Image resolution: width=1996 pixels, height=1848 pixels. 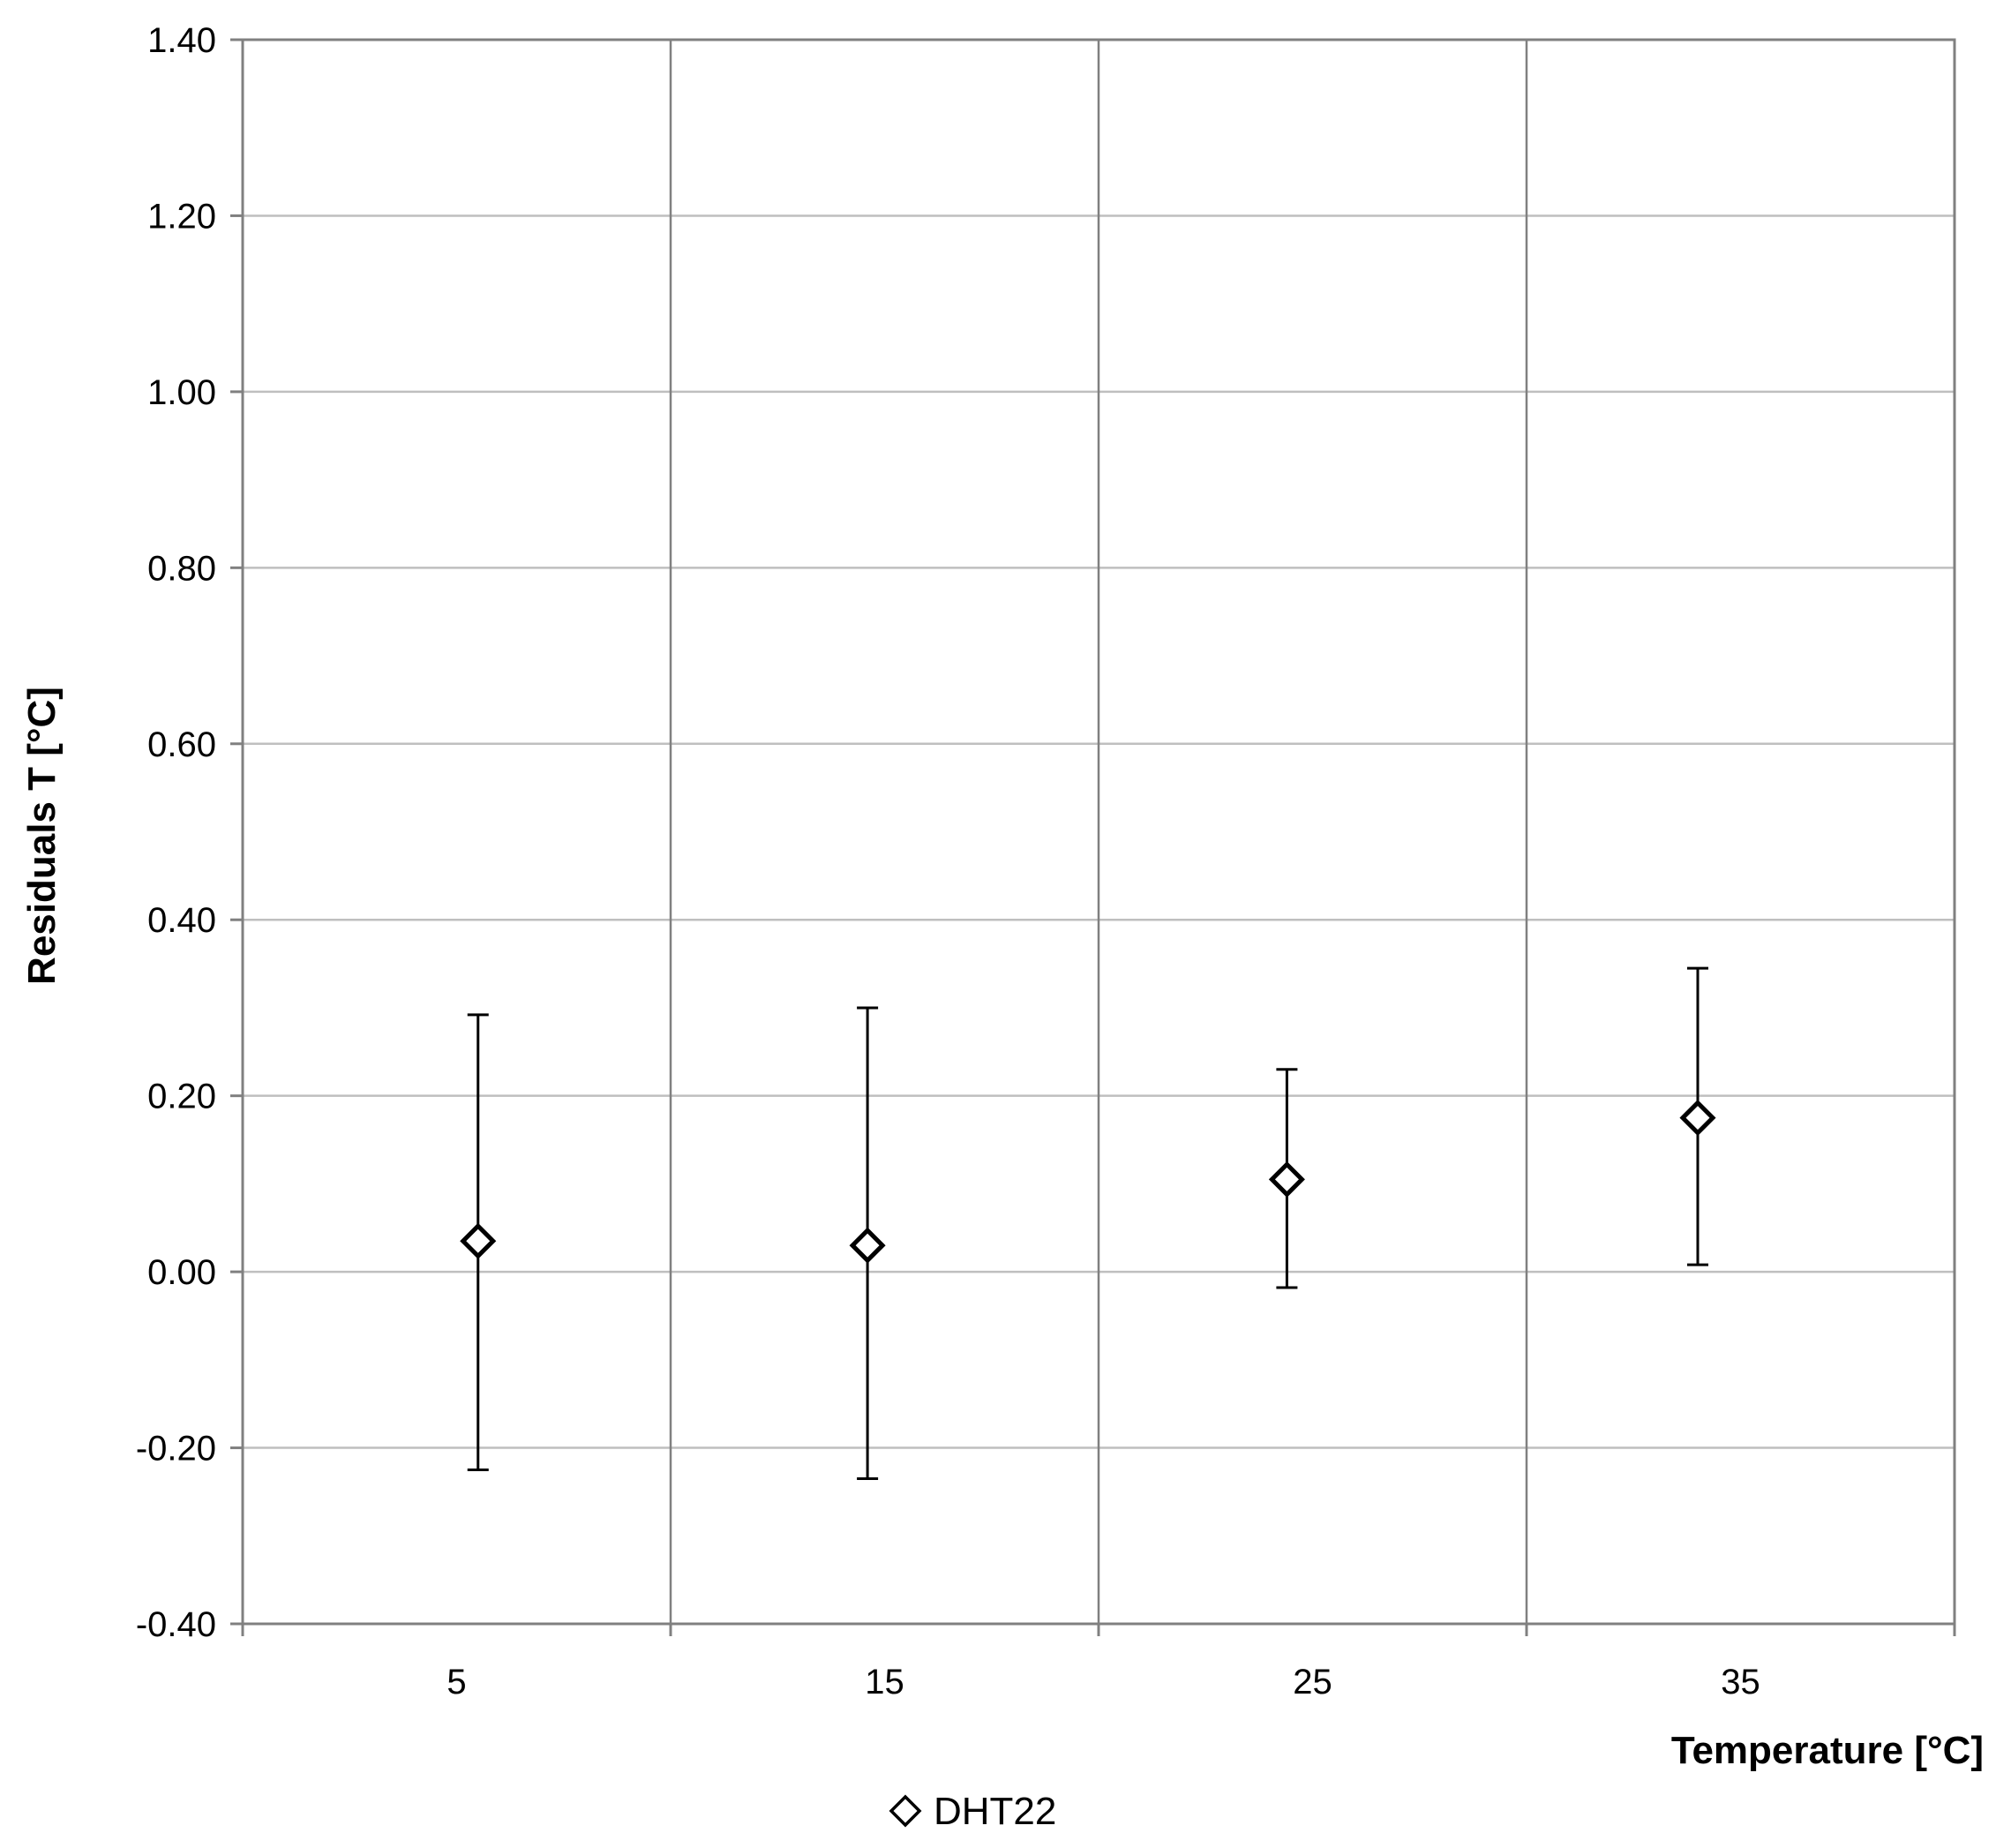 What do you see at coordinates (181, 1273) in the screenshot?
I see `y-tick-label: 0.00` at bounding box center [181, 1273].